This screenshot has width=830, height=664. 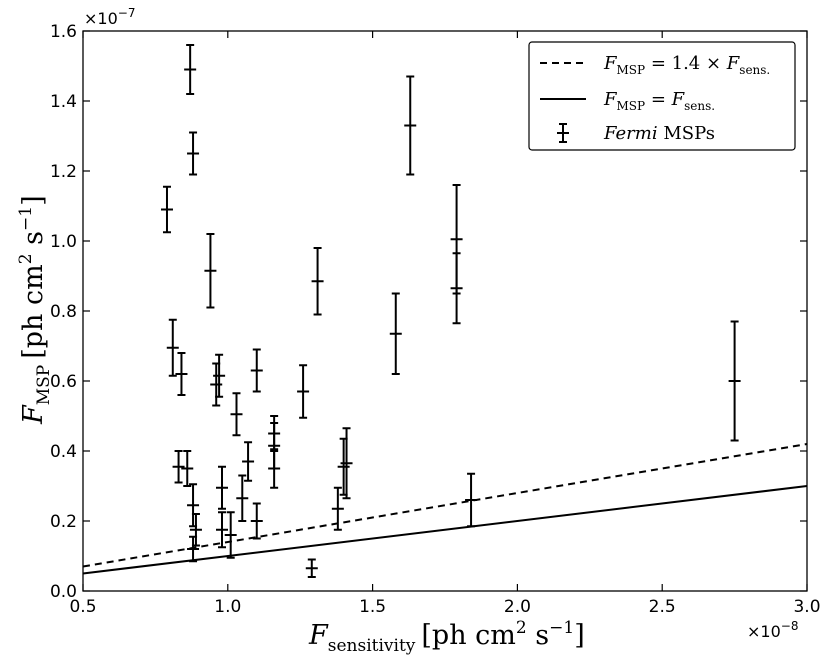 What do you see at coordinates (806, 607) in the screenshot?
I see `x-tick-label: 3.0` at bounding box center [806, 607].